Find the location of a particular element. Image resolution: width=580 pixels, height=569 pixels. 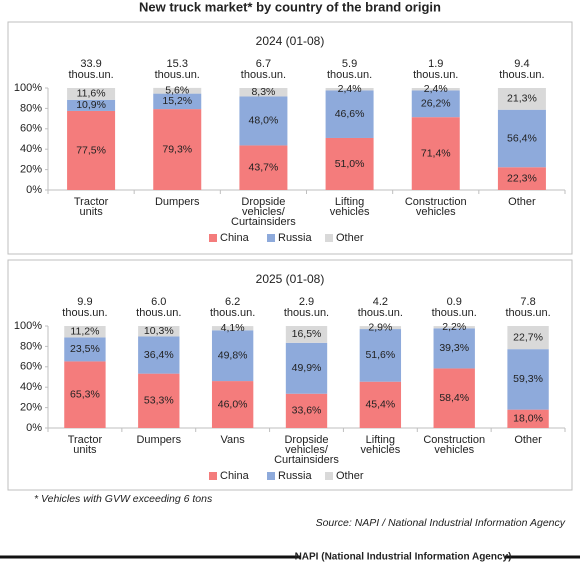

total-label: 6.7 is located at coordinates (263, 64).